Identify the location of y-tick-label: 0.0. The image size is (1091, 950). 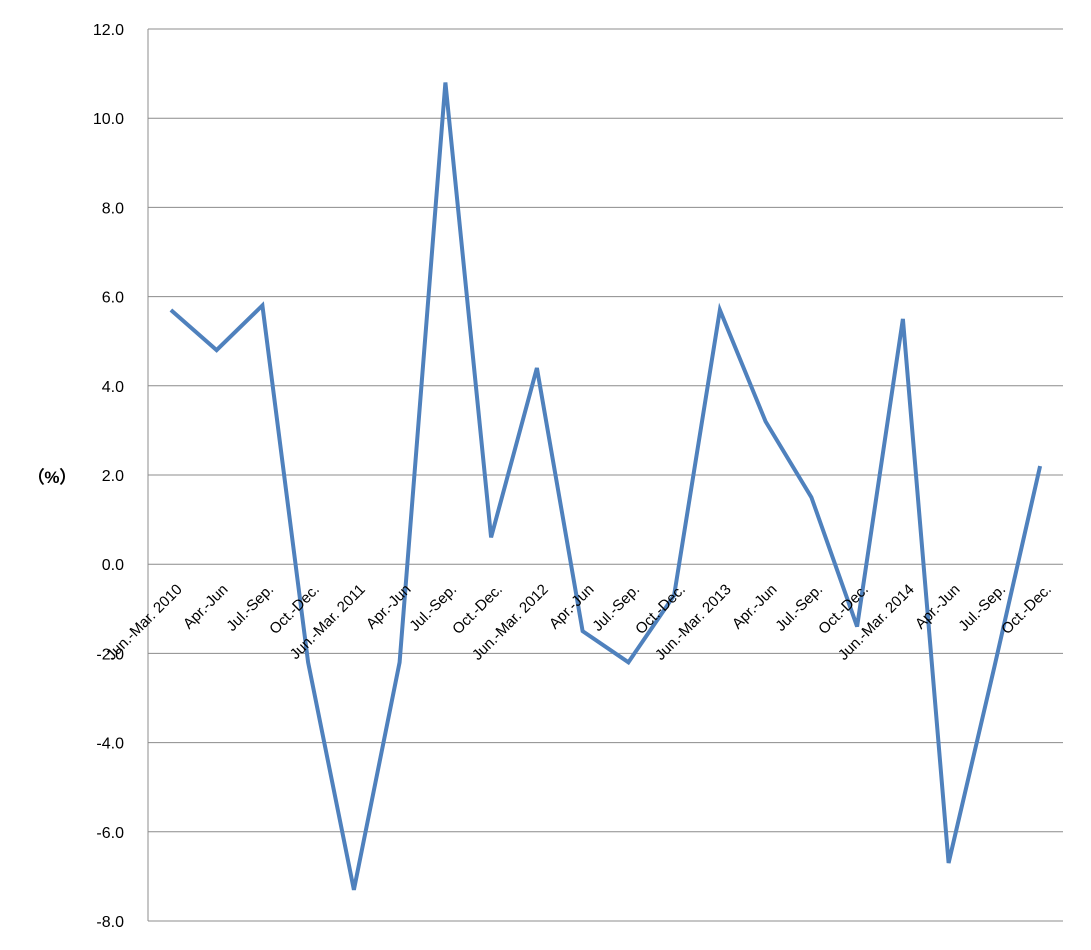
(113, 565).